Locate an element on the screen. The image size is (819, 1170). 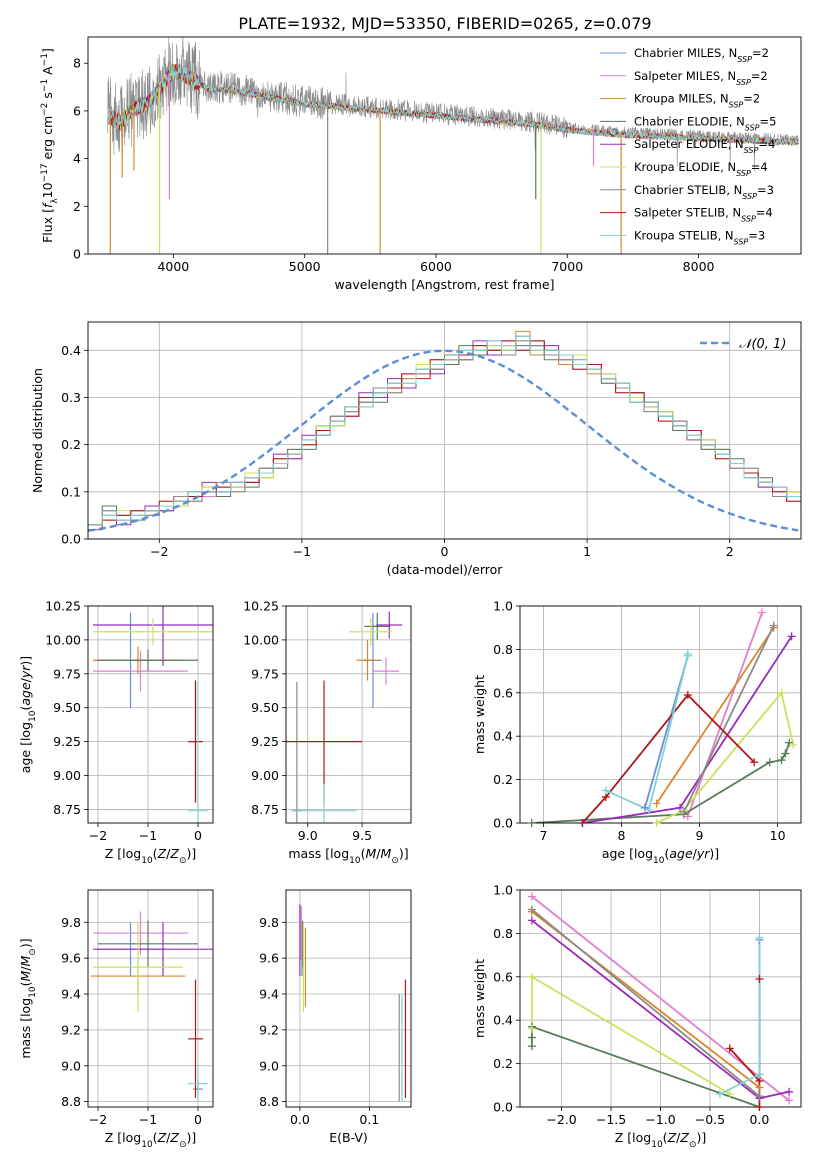
y-tick-label: 8.8 is located at coordinates (269, 1101).